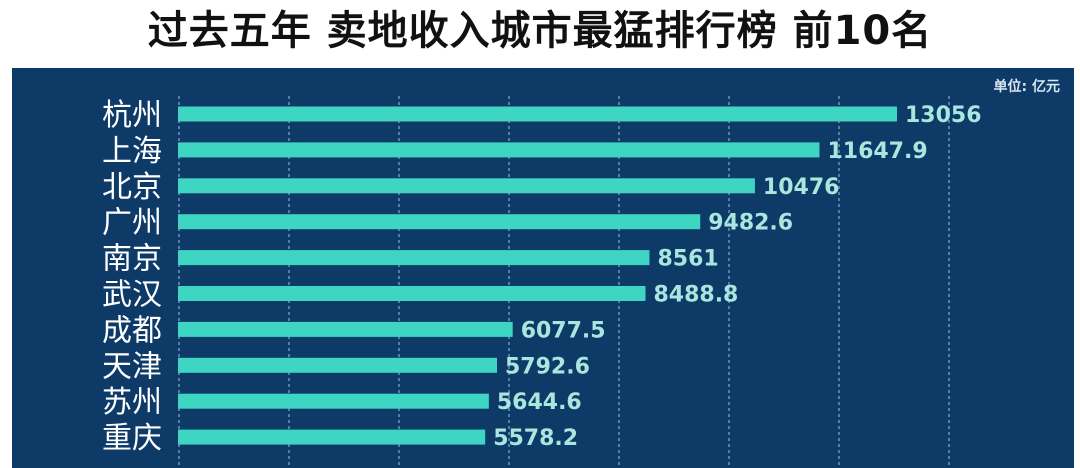 This screenshot has width=1080, height=468. Describe the element at coordinates (563, 330) in the screenshot. I see `value-label: 6077.5` at that location.